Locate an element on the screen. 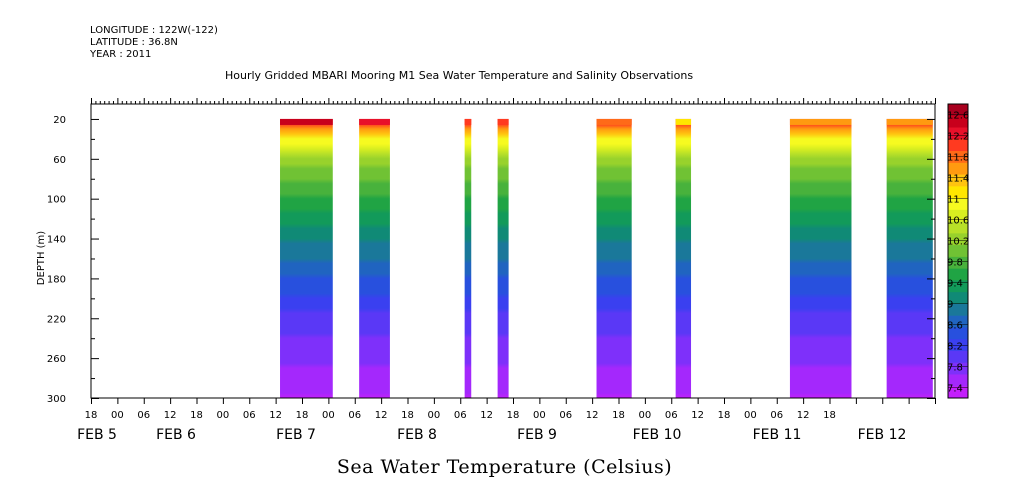 The height and width of the screenshot is (504, 1009). date-label: FEB 11 is located at coordinates (777, 435).